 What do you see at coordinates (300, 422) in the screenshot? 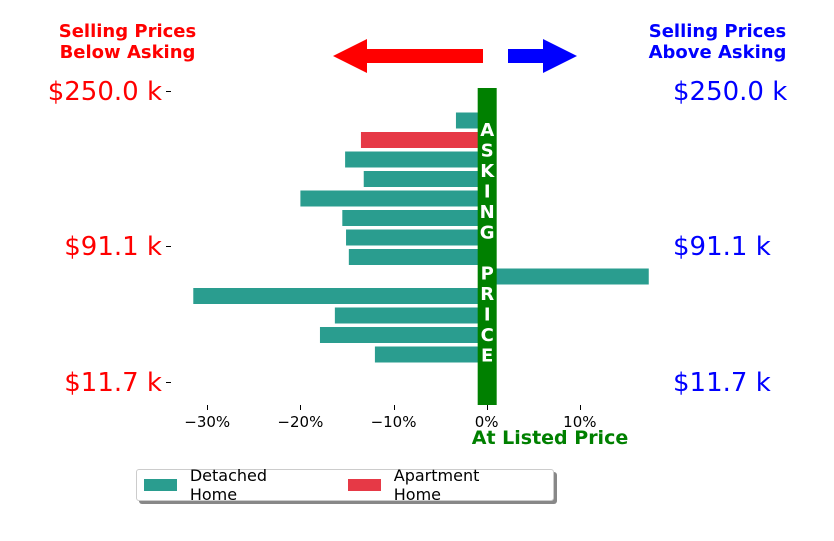
I see `x-tick-label-1: −20%` at bounding box center [300, 422].